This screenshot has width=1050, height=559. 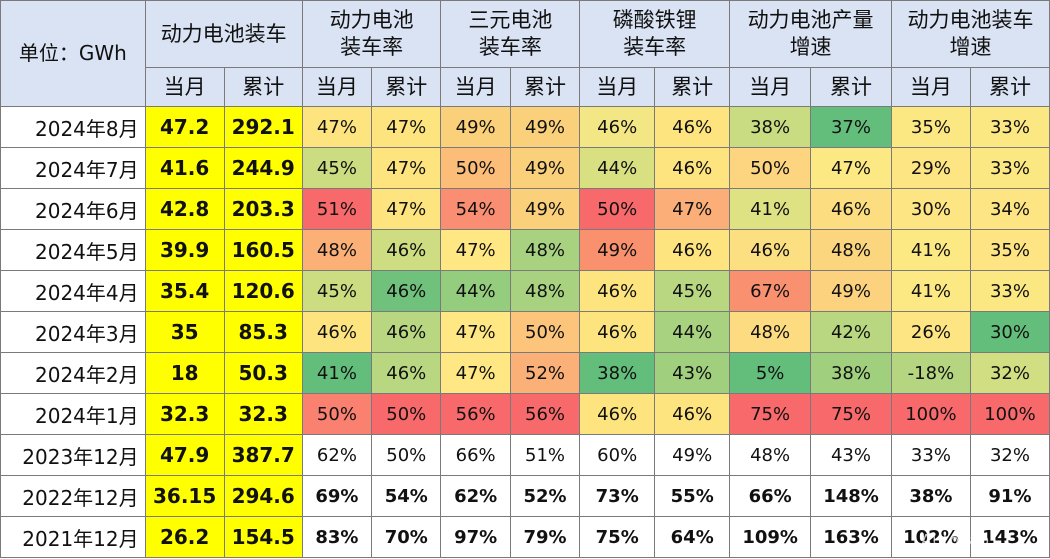 I want to click on group-header-lfp-rate: 磷酸铁锂 装车率, so click(x=655, y=34).